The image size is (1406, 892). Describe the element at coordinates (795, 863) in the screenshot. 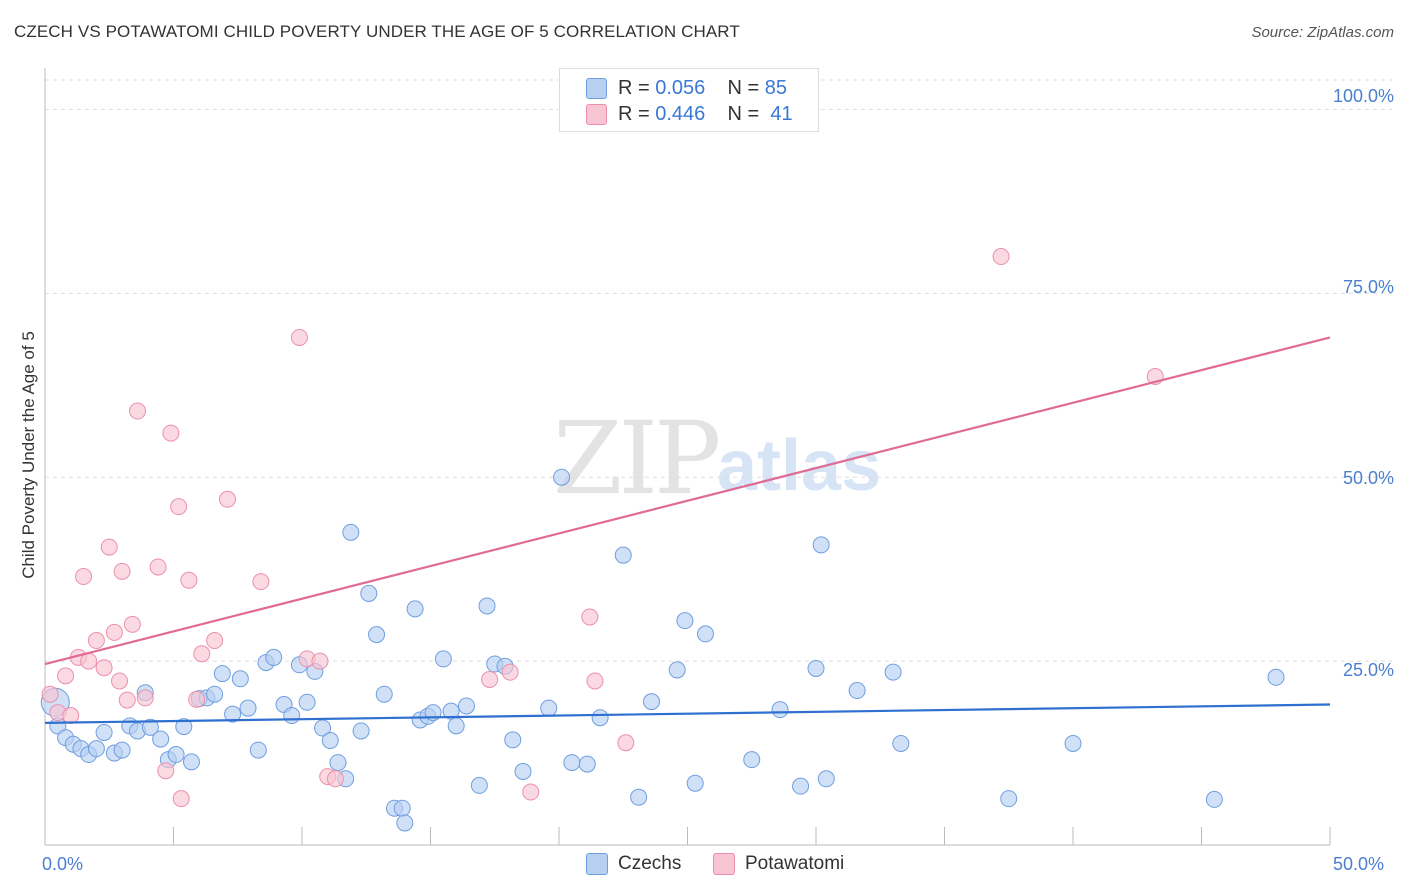

I see `legend-potawatomi-label: Potawatomi` at that location.